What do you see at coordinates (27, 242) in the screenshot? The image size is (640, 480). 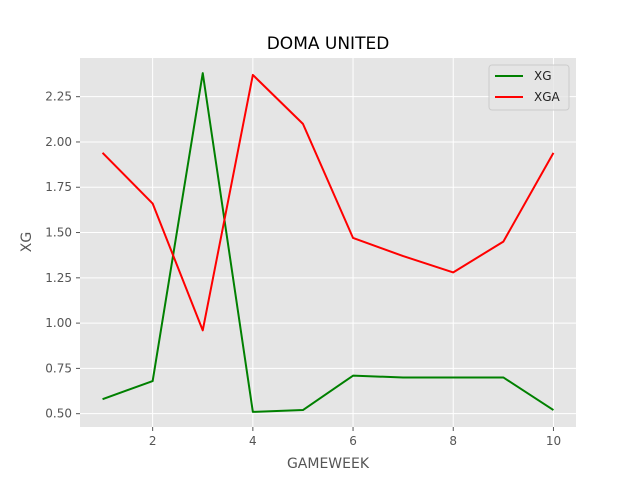 I see `y-axis-label: XG` at bounding box center [27, 242].